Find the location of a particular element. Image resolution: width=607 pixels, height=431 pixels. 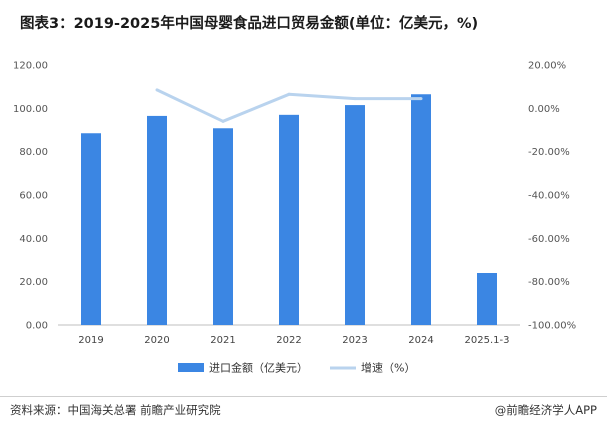

y-left-tick-label: 40.00 is located at coordinates (33, 239).